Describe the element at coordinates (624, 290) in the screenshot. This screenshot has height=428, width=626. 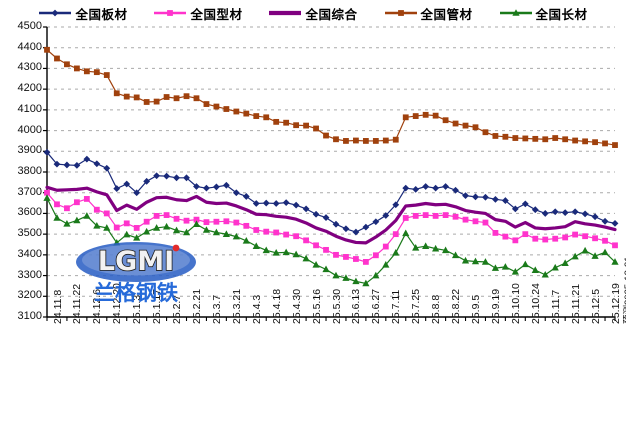
I see `x-axis-forecast-label: 预测2025-12-31` at that location.